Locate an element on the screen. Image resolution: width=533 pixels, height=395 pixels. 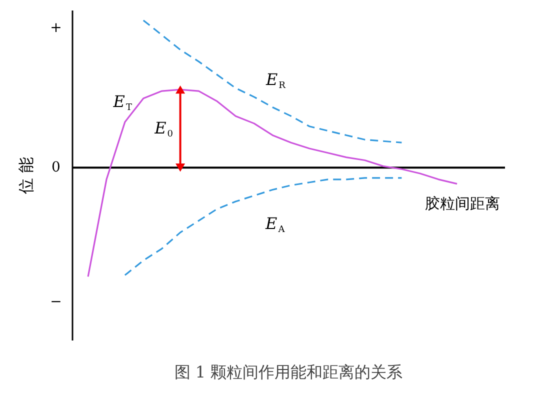
text: 图 1 颗粒间作用能和距离的关系 is located at coordinates (288, 372).